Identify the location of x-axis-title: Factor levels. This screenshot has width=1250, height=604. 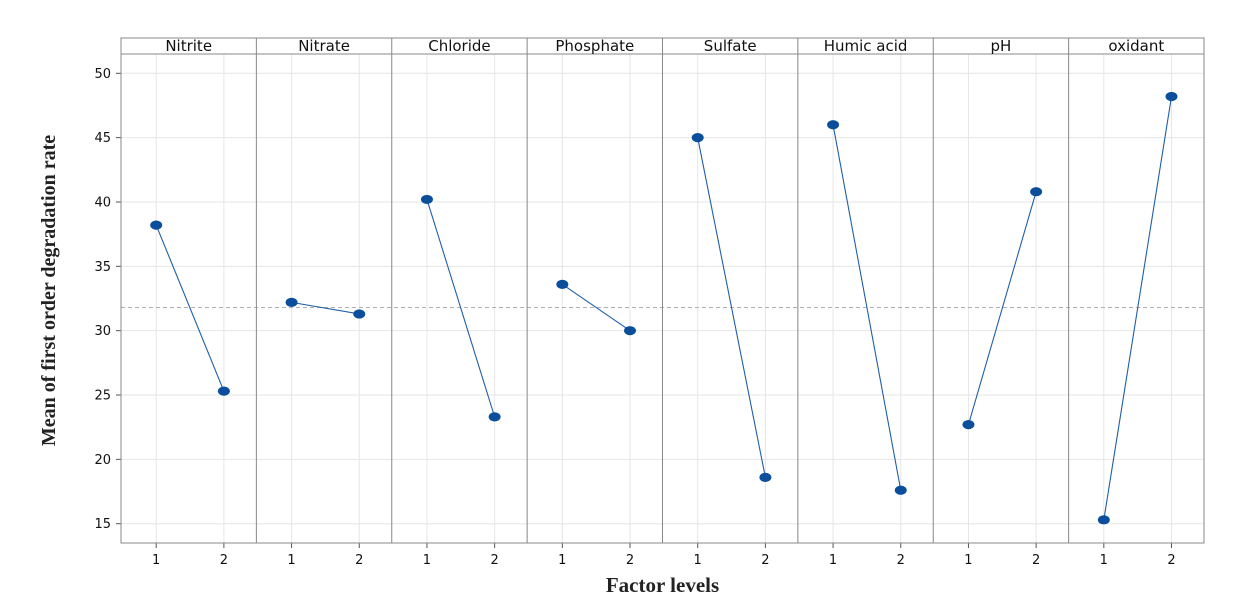
(662, 585).